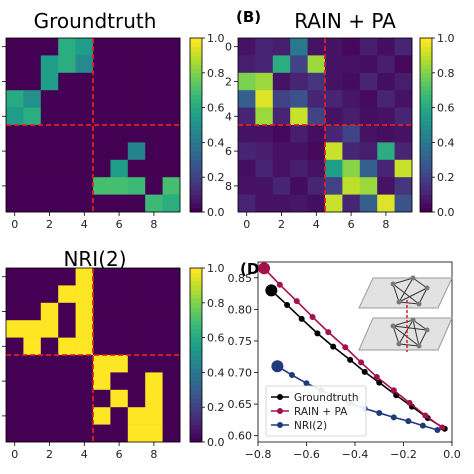 Image resolution: width=474 pixels, height=474 pixels. I want to click on x-tick-label: −0.8, so click(258, 454).